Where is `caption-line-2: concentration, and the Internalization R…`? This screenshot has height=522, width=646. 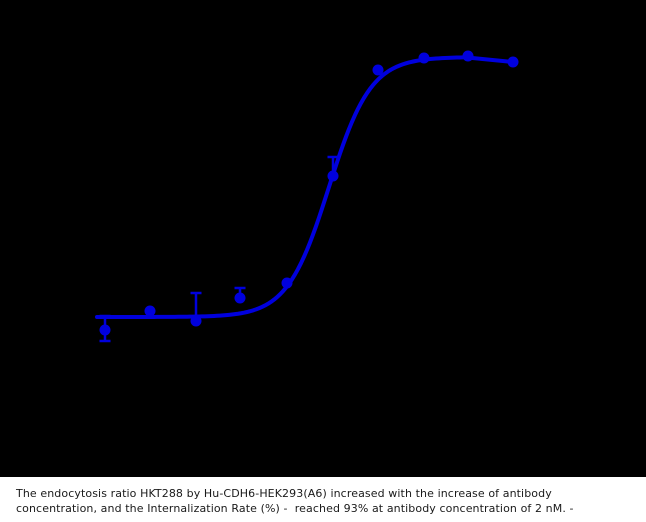 caption-line-2: concentration, and the Internalization R… is located at coordinates (295, 508).